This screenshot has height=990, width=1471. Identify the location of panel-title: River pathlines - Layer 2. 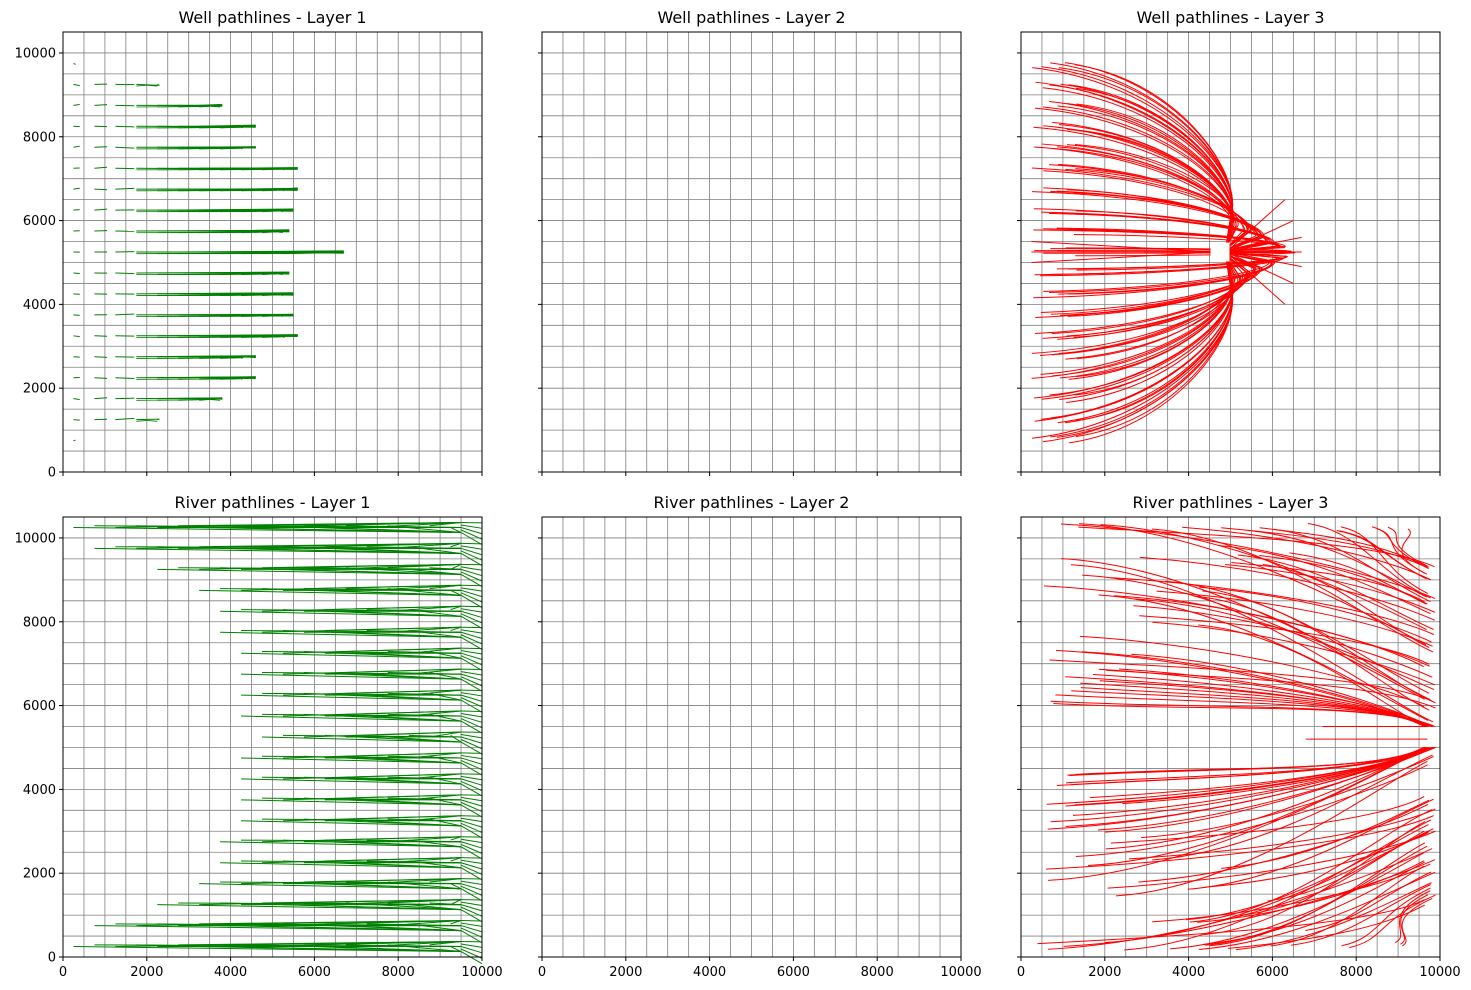
(752, 502).